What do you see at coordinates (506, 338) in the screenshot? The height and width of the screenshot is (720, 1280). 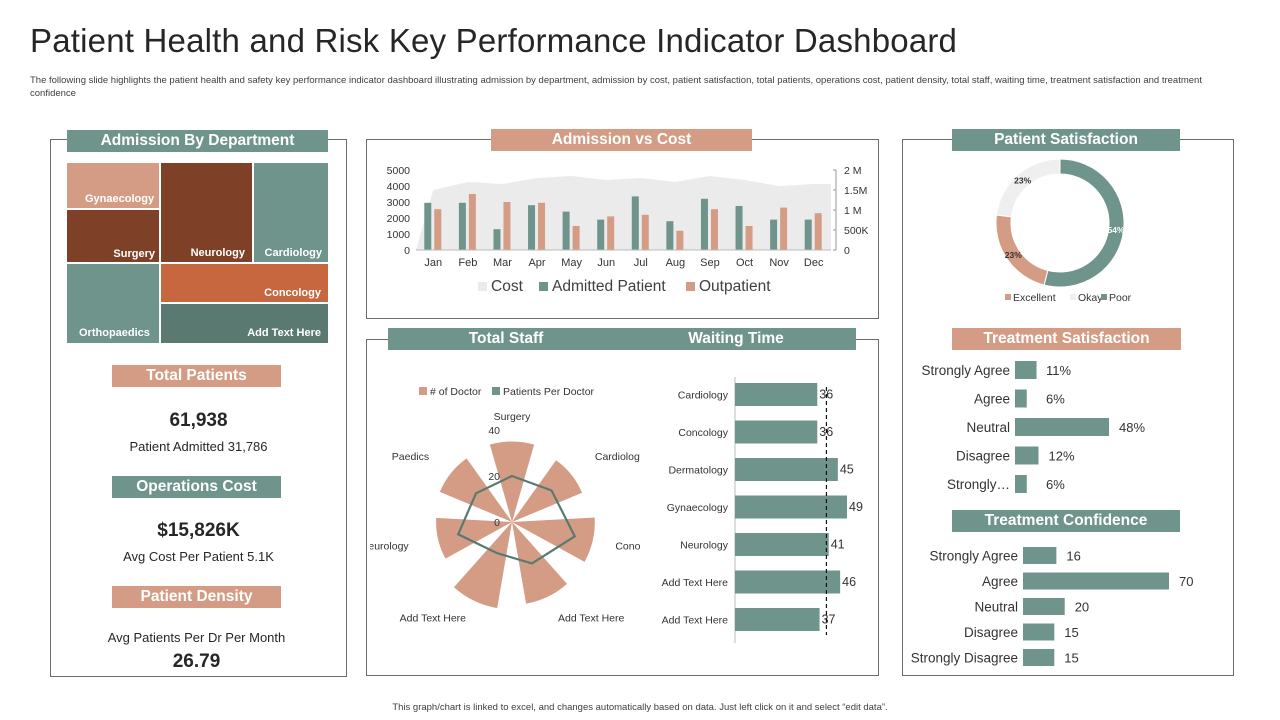 I see `total-staff-header: Total Staff` at bounding box center [506, 338].